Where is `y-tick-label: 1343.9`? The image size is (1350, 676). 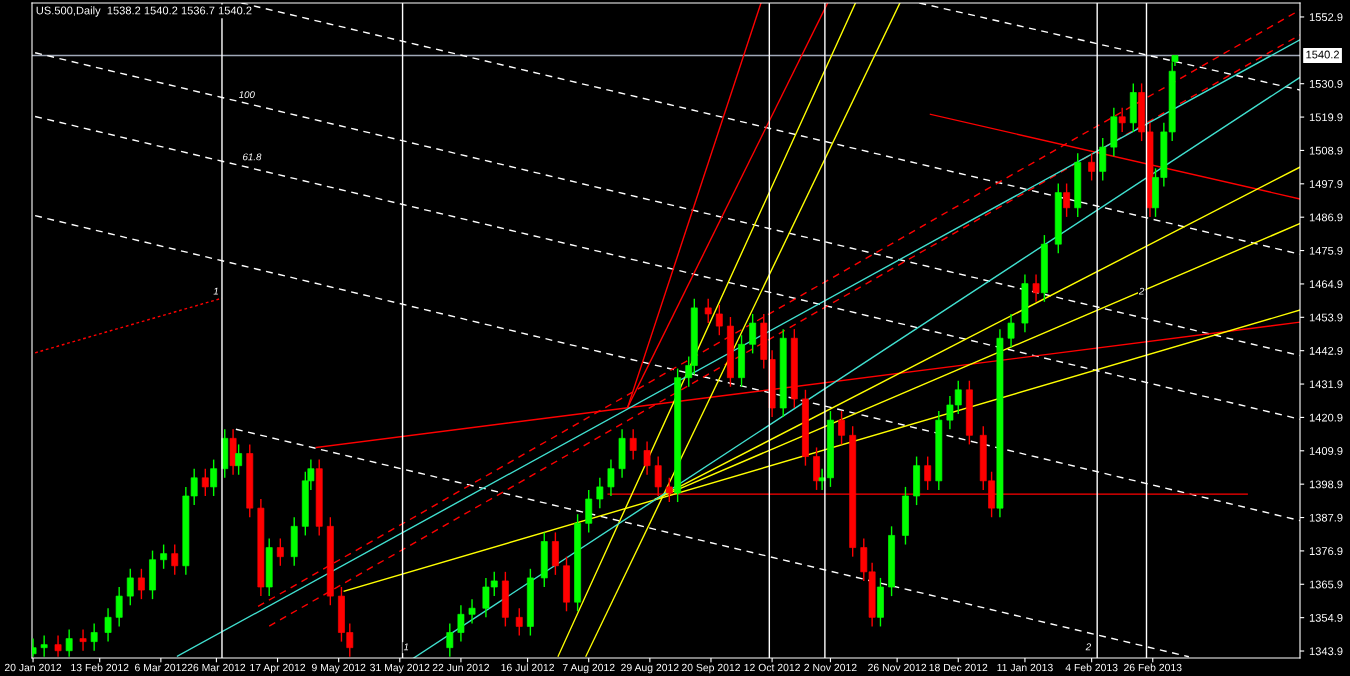
y-tick-label: 1343.9 is located at coordinates (1326, 651).